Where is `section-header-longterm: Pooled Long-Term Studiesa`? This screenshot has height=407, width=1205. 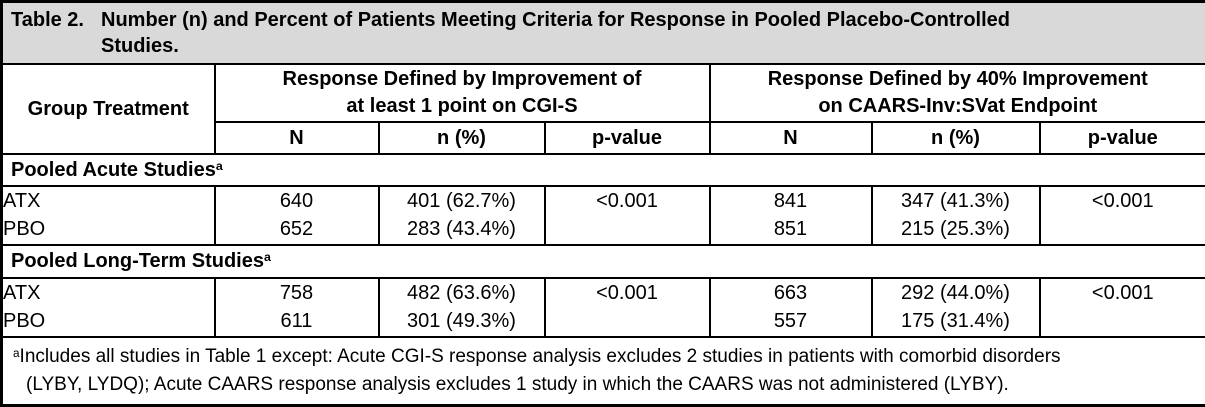 section-header-longterm: Pooled Long-Term Studiesa is located at coordinates (603, 261).